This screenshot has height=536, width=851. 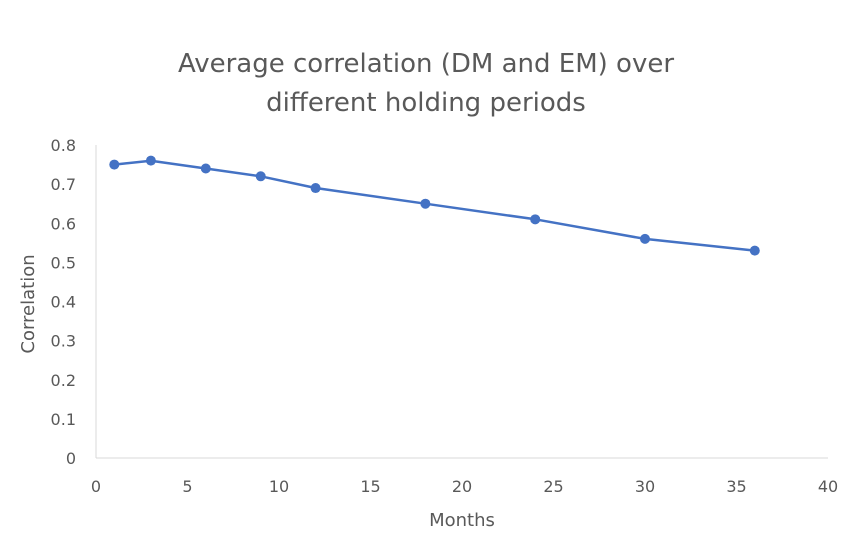 I want to click on y-tick-label: 0.8, so click(x=63, y=145).